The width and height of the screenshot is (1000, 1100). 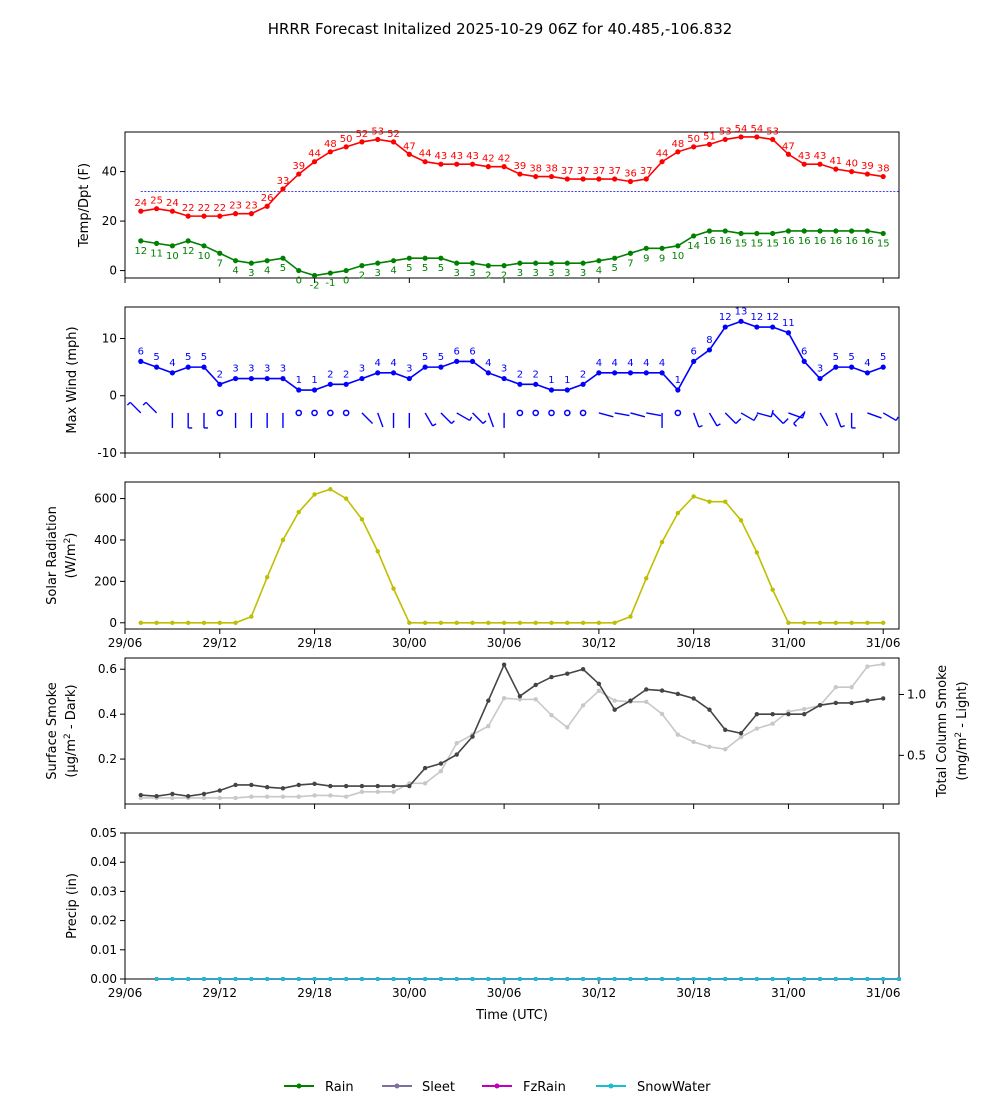 What do you see at coordinates (378, 273) in the screenshot?
I see `dewpoint-value-label: 3` at bounding box center [378, 273].